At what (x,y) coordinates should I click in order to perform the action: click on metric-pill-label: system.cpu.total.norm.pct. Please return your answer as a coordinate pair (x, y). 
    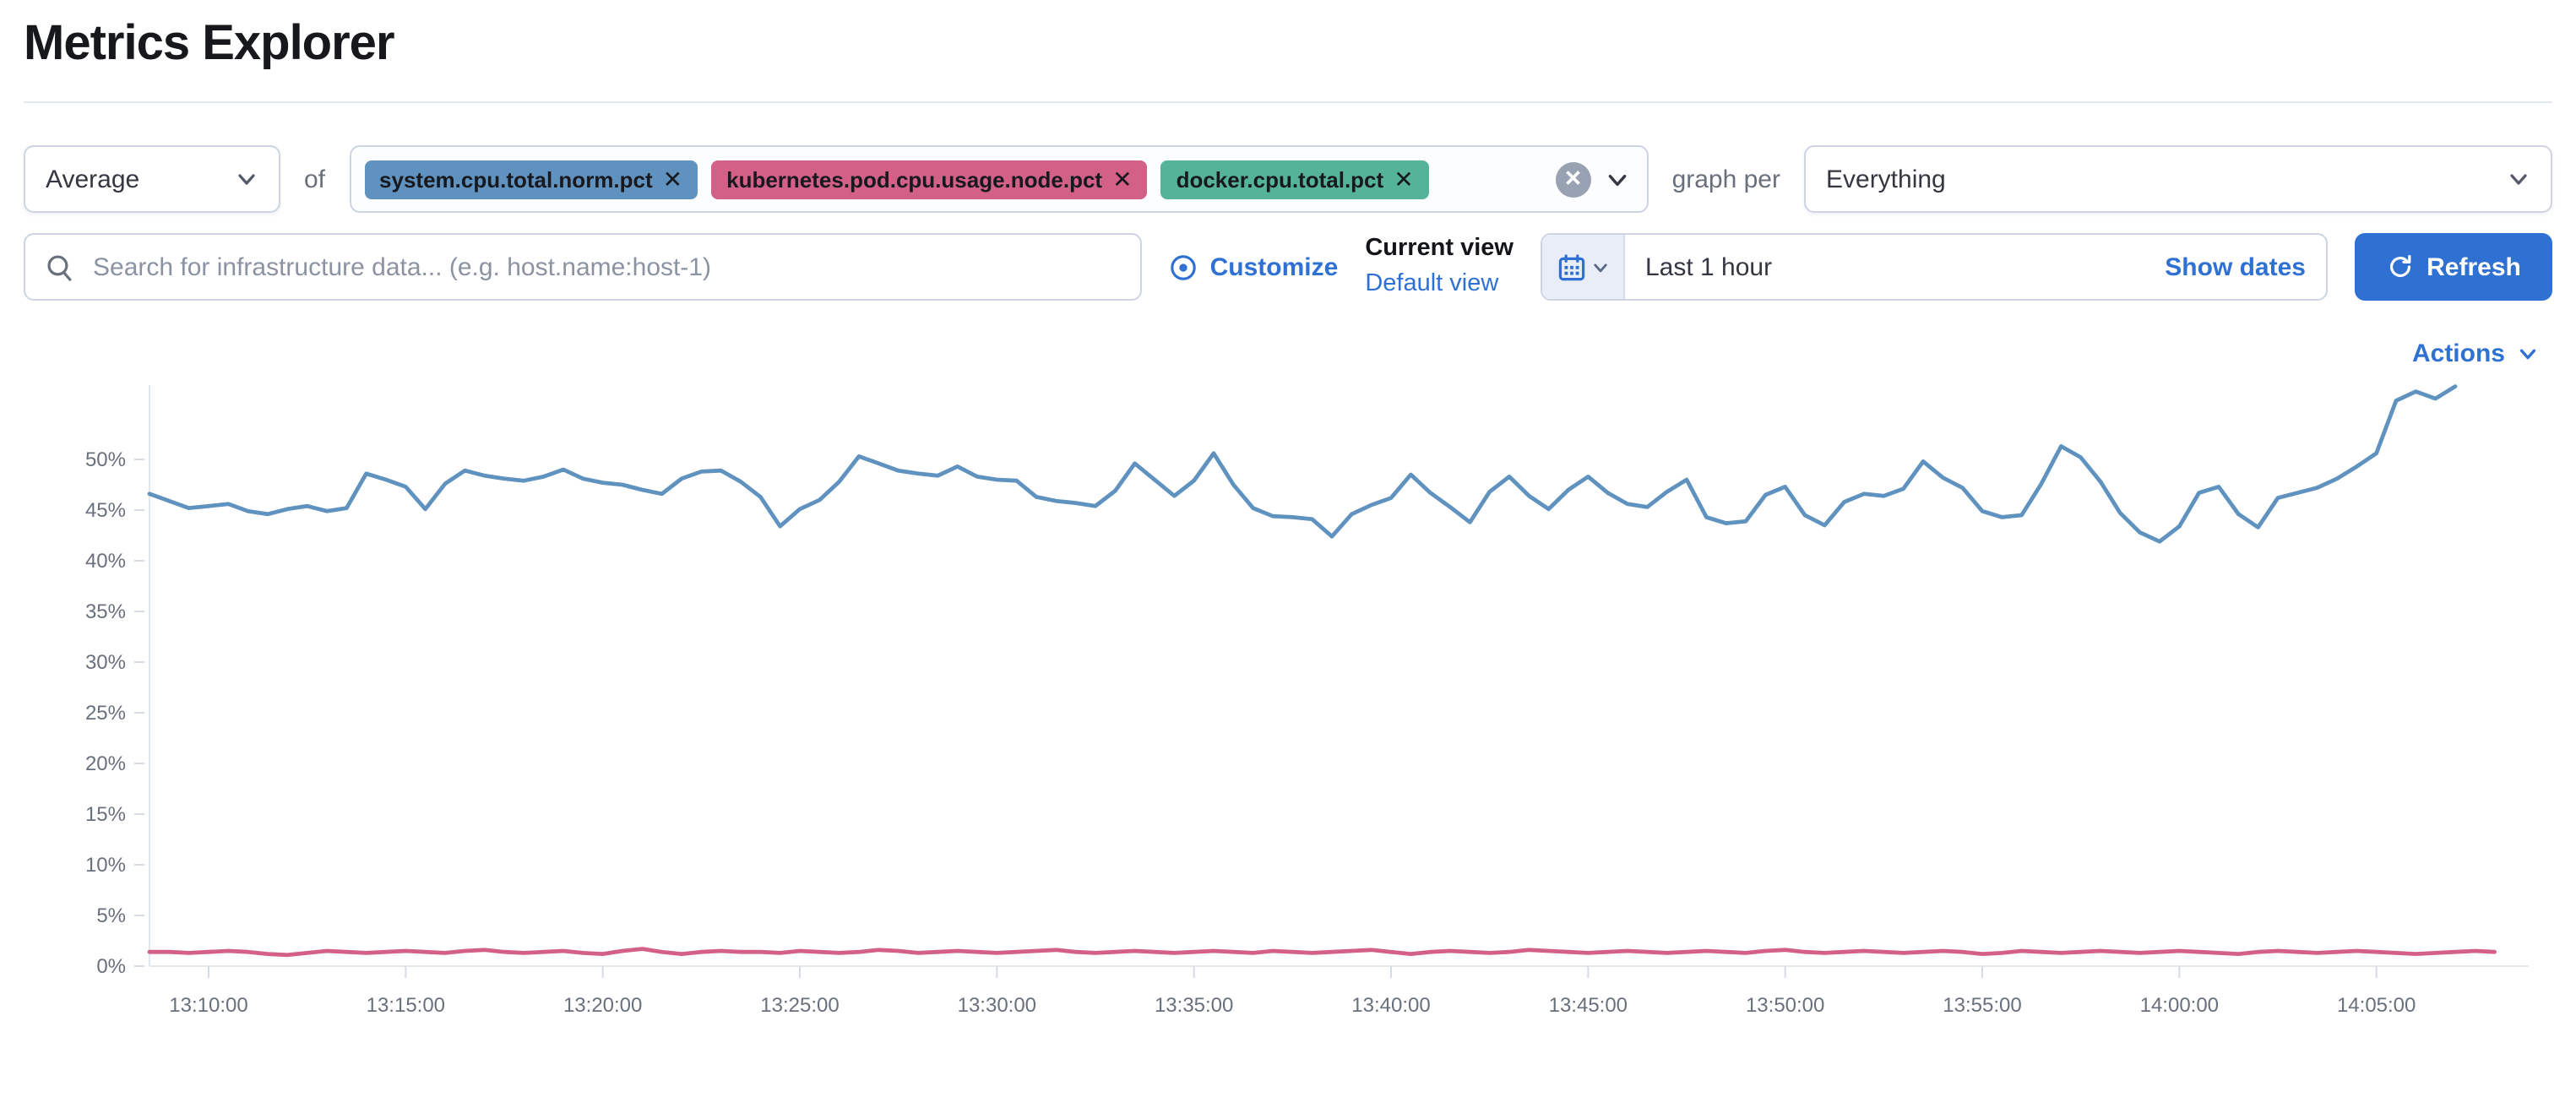
    Looking at the image, I should click on (516, 179).